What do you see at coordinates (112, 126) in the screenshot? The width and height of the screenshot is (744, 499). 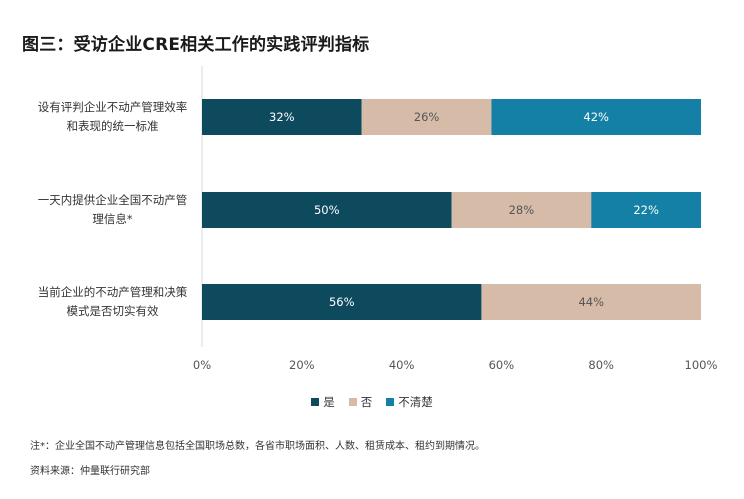 I see `category-label-line: 和表现的统一标准` at bounding box center [112, 126].